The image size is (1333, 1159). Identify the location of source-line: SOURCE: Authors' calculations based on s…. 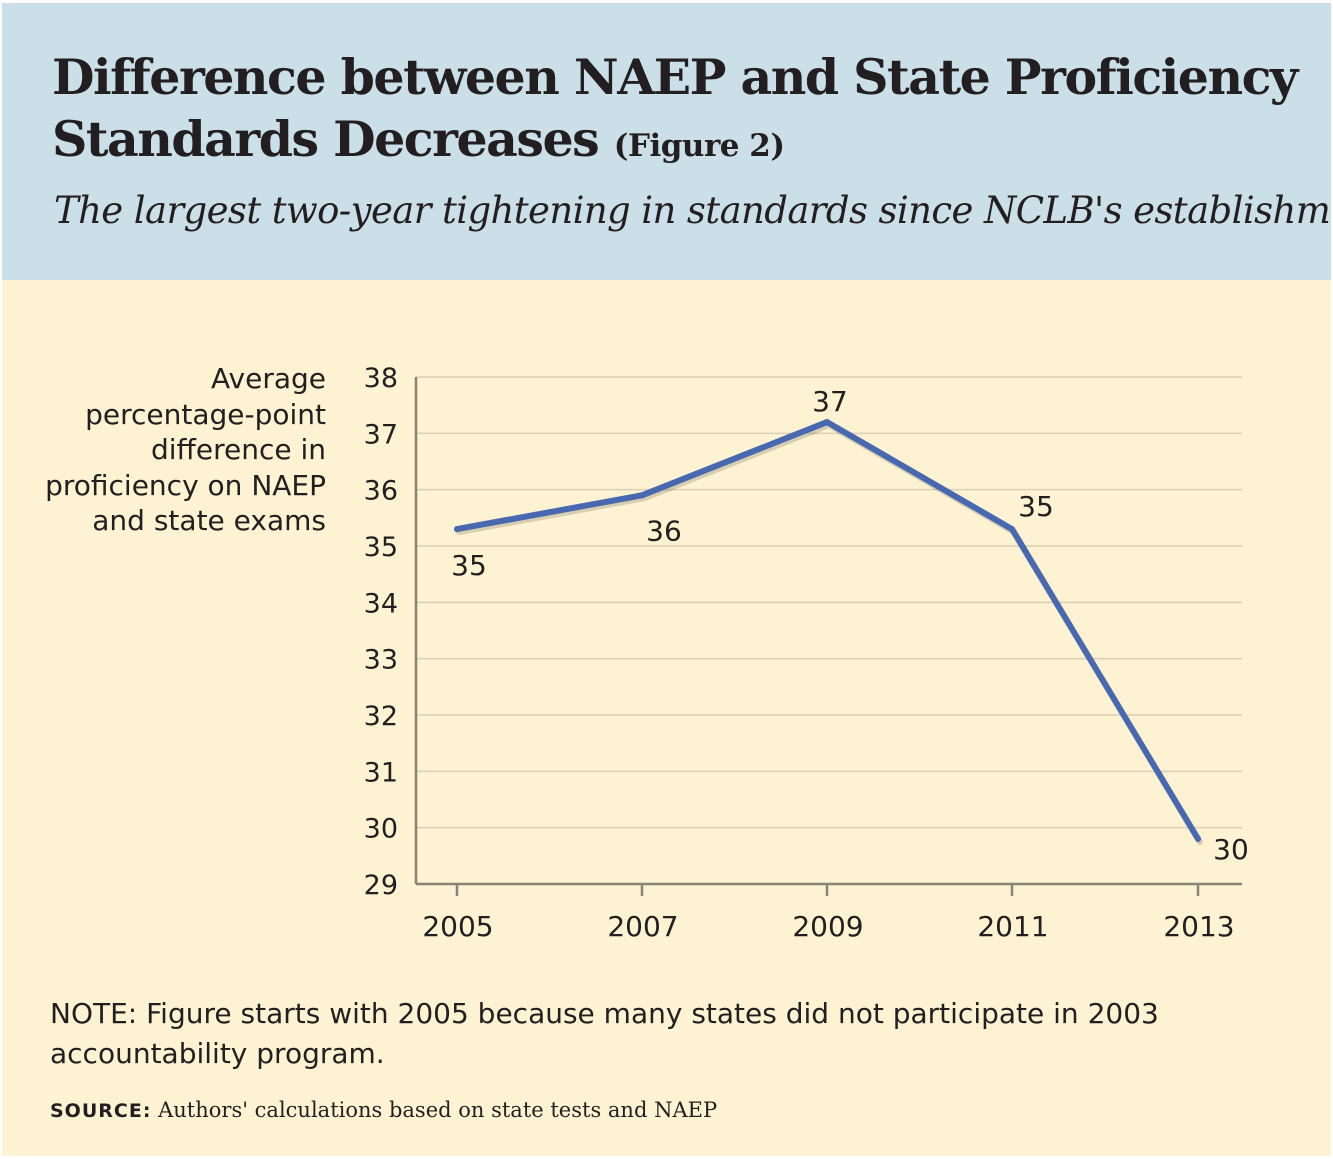
(680, 1110).